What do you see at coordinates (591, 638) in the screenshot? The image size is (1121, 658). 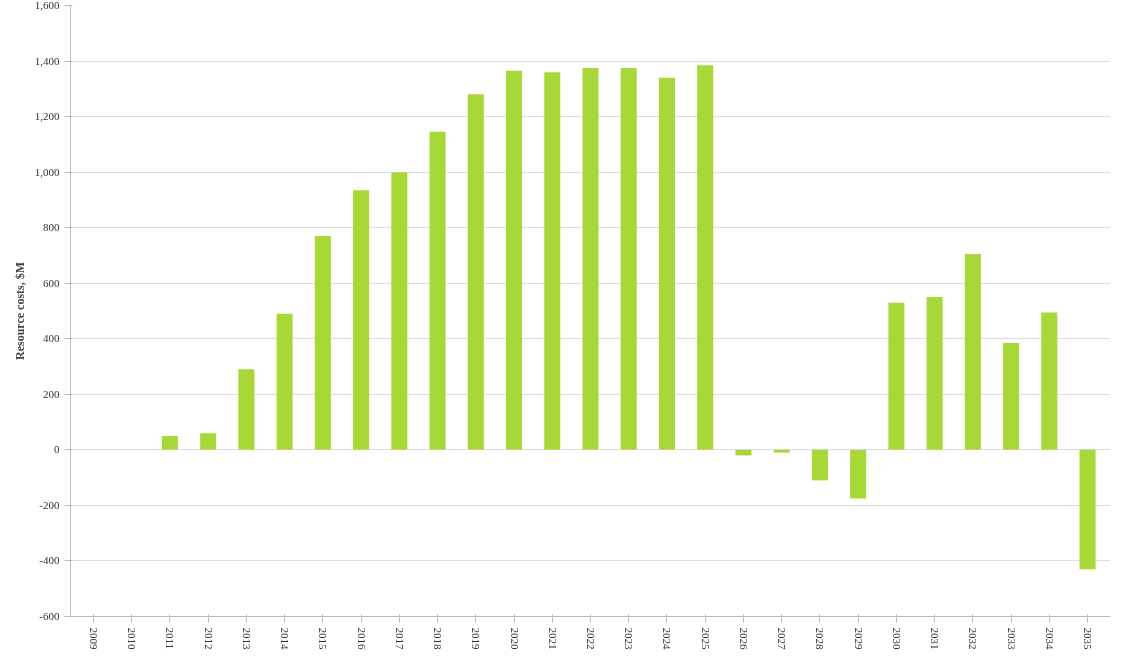 I see `x-tick-label: 2022` at bounding box center [591, 638].